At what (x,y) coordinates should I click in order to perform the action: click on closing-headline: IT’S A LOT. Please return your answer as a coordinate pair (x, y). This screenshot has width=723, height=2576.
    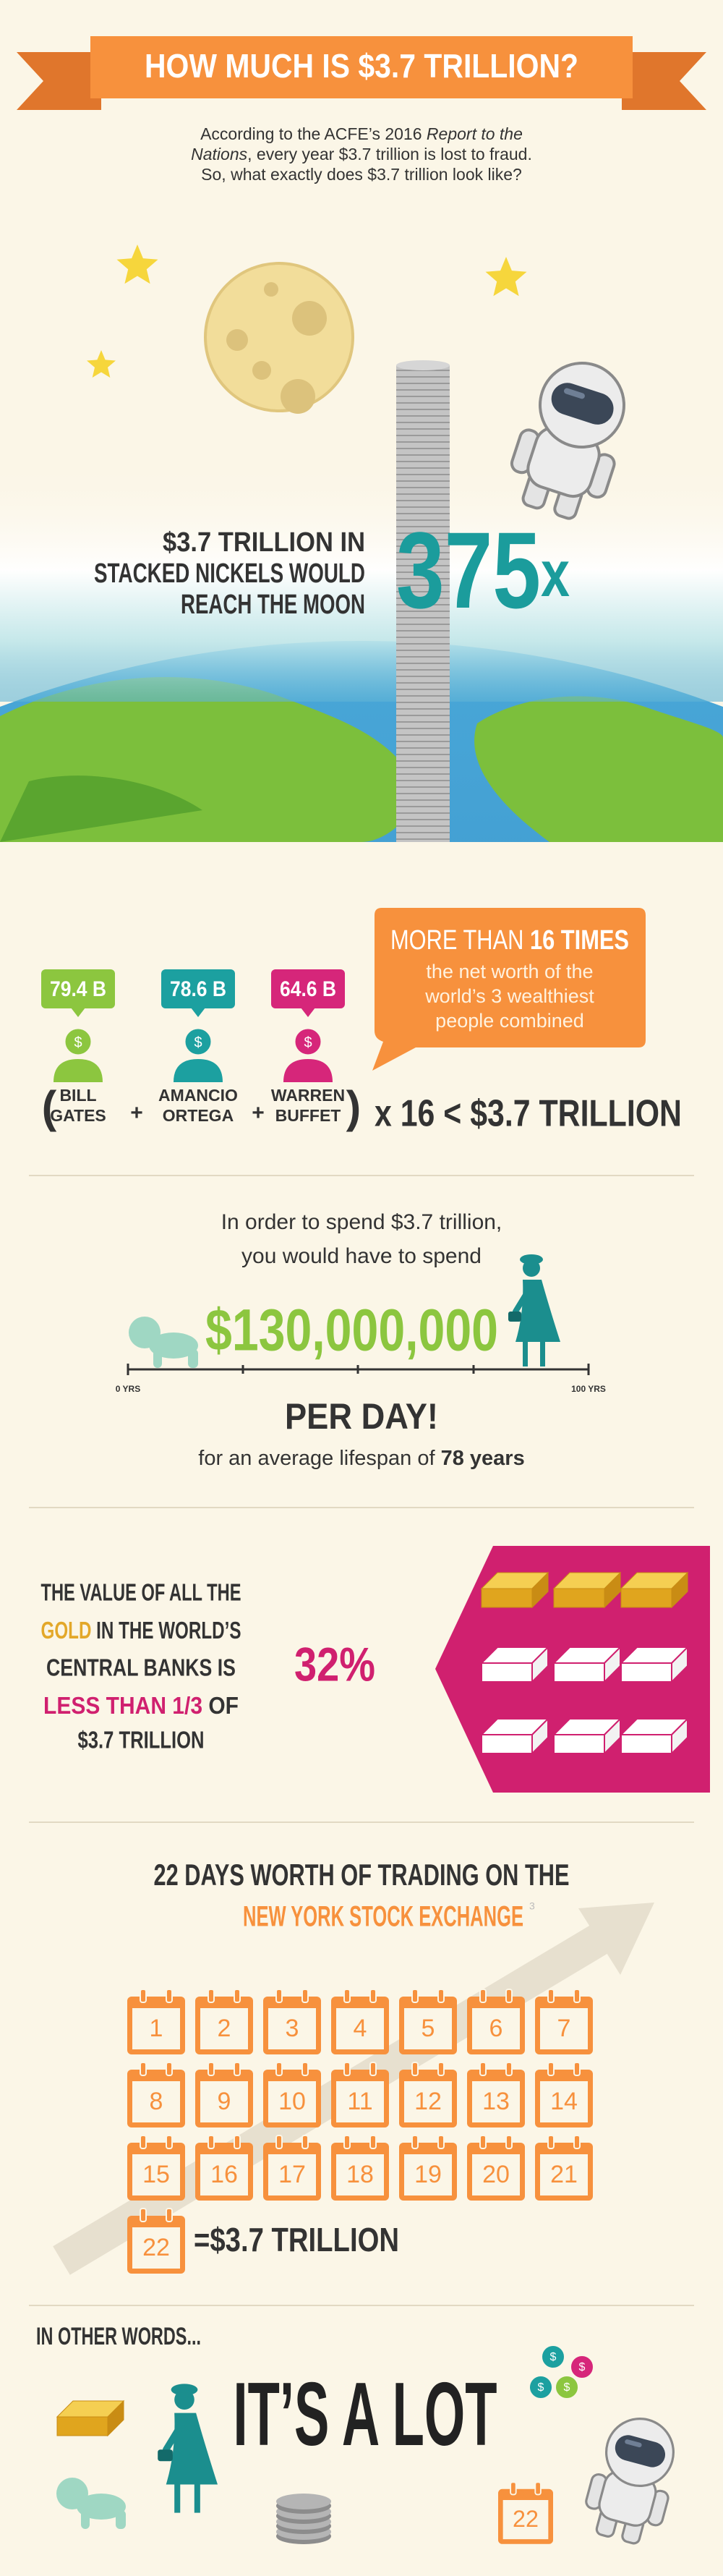
    Looking at the image, I should click on (365, 2415).